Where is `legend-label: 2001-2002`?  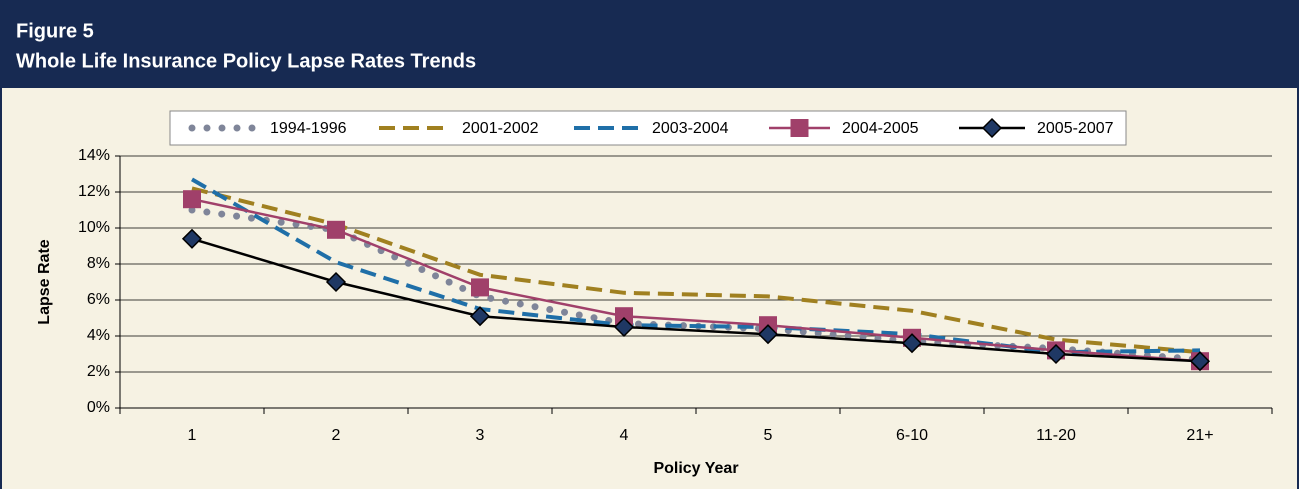 legend-label: 2001-2002 is located at coordinates (500, 128).